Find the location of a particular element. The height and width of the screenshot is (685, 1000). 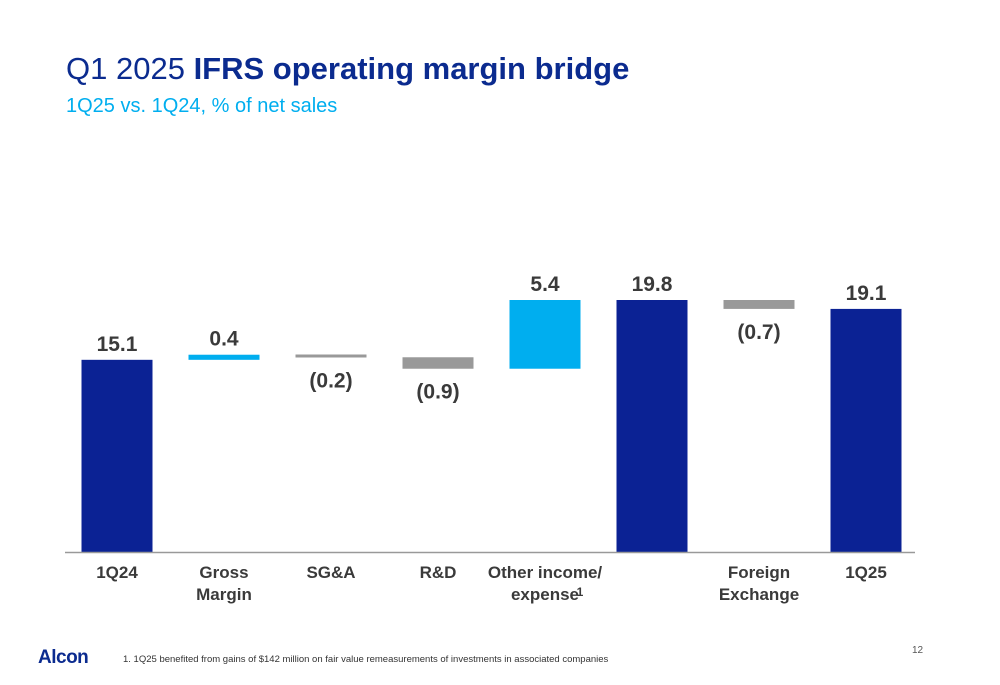

page-number: 12 is located at coordinates (918, 650).